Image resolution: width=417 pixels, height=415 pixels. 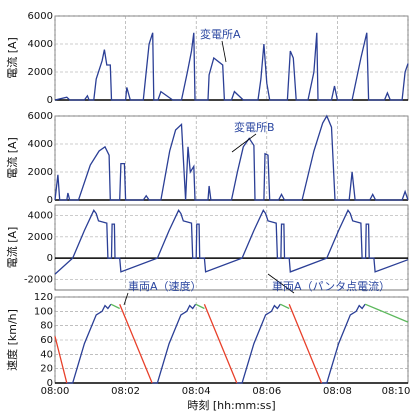 I want to click on annotation: 変電所B, so click(x=254, y=127).